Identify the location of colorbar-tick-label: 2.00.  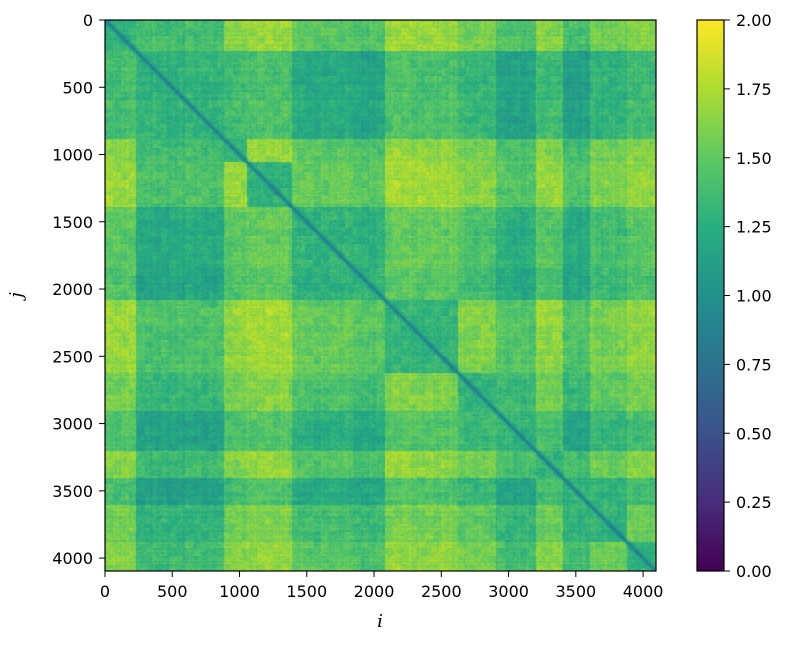
(754, 20).